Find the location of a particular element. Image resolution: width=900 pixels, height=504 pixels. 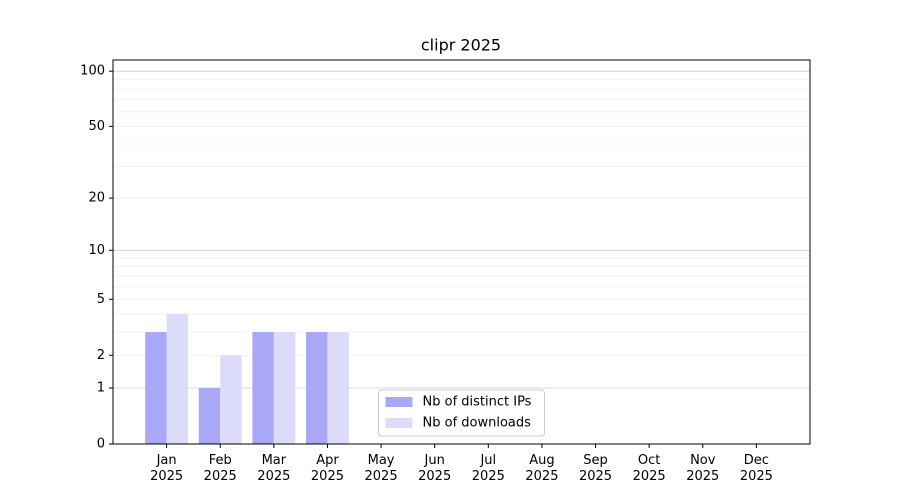

x-tick-label-line: Apr is located at coordinates (327, 460).